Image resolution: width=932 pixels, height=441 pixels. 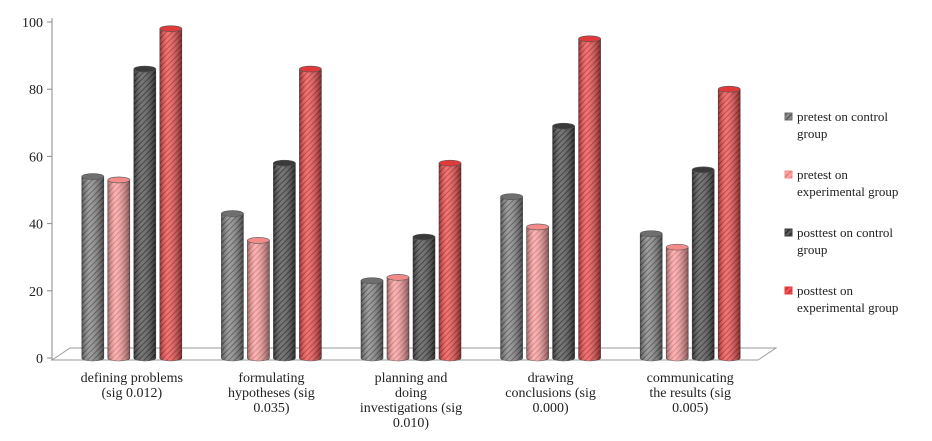 I want to click on y-tick-label: 0, so click(x=39, y=359).